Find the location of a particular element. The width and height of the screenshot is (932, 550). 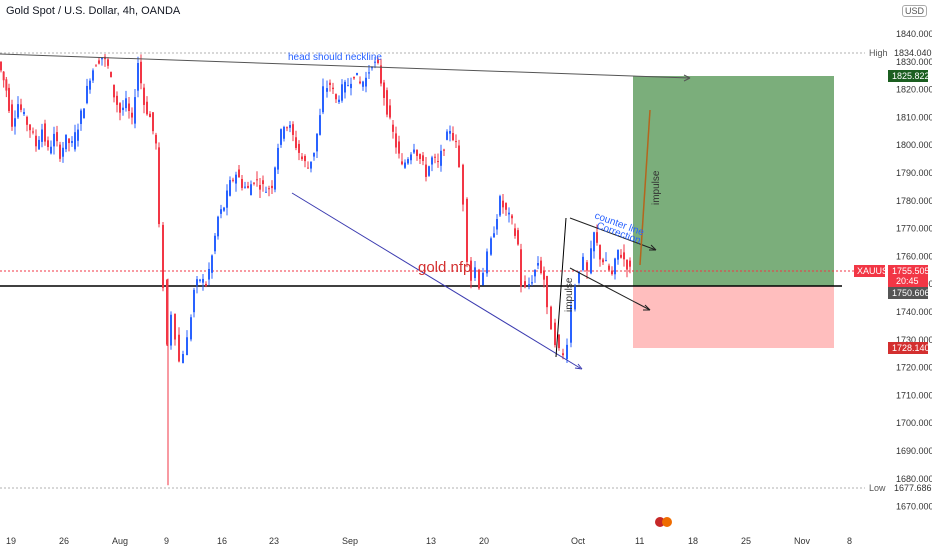

high-value: 1834.040 is located at coordinates (913, 53).